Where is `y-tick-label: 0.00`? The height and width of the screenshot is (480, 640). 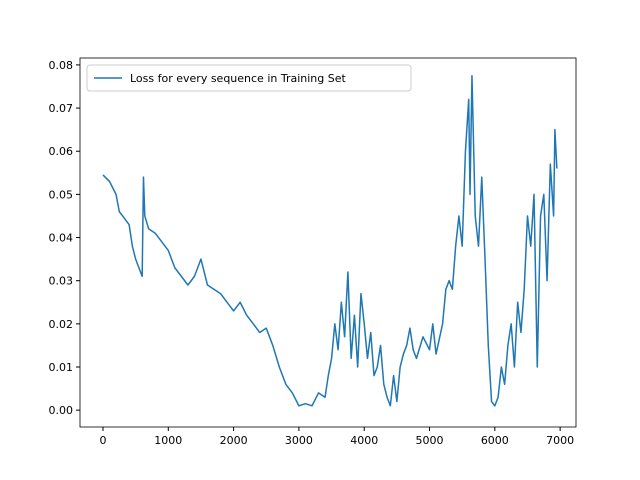 y-tick-label: 0.00 is located at coordinates (61, 410).